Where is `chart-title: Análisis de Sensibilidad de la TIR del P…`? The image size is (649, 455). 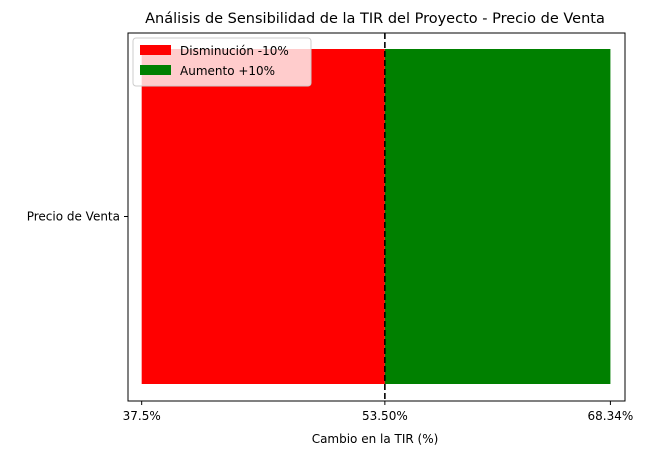 chart-title: Análisis de Sensibilidad de la TIR del P… is located at coordinates (375, 19).